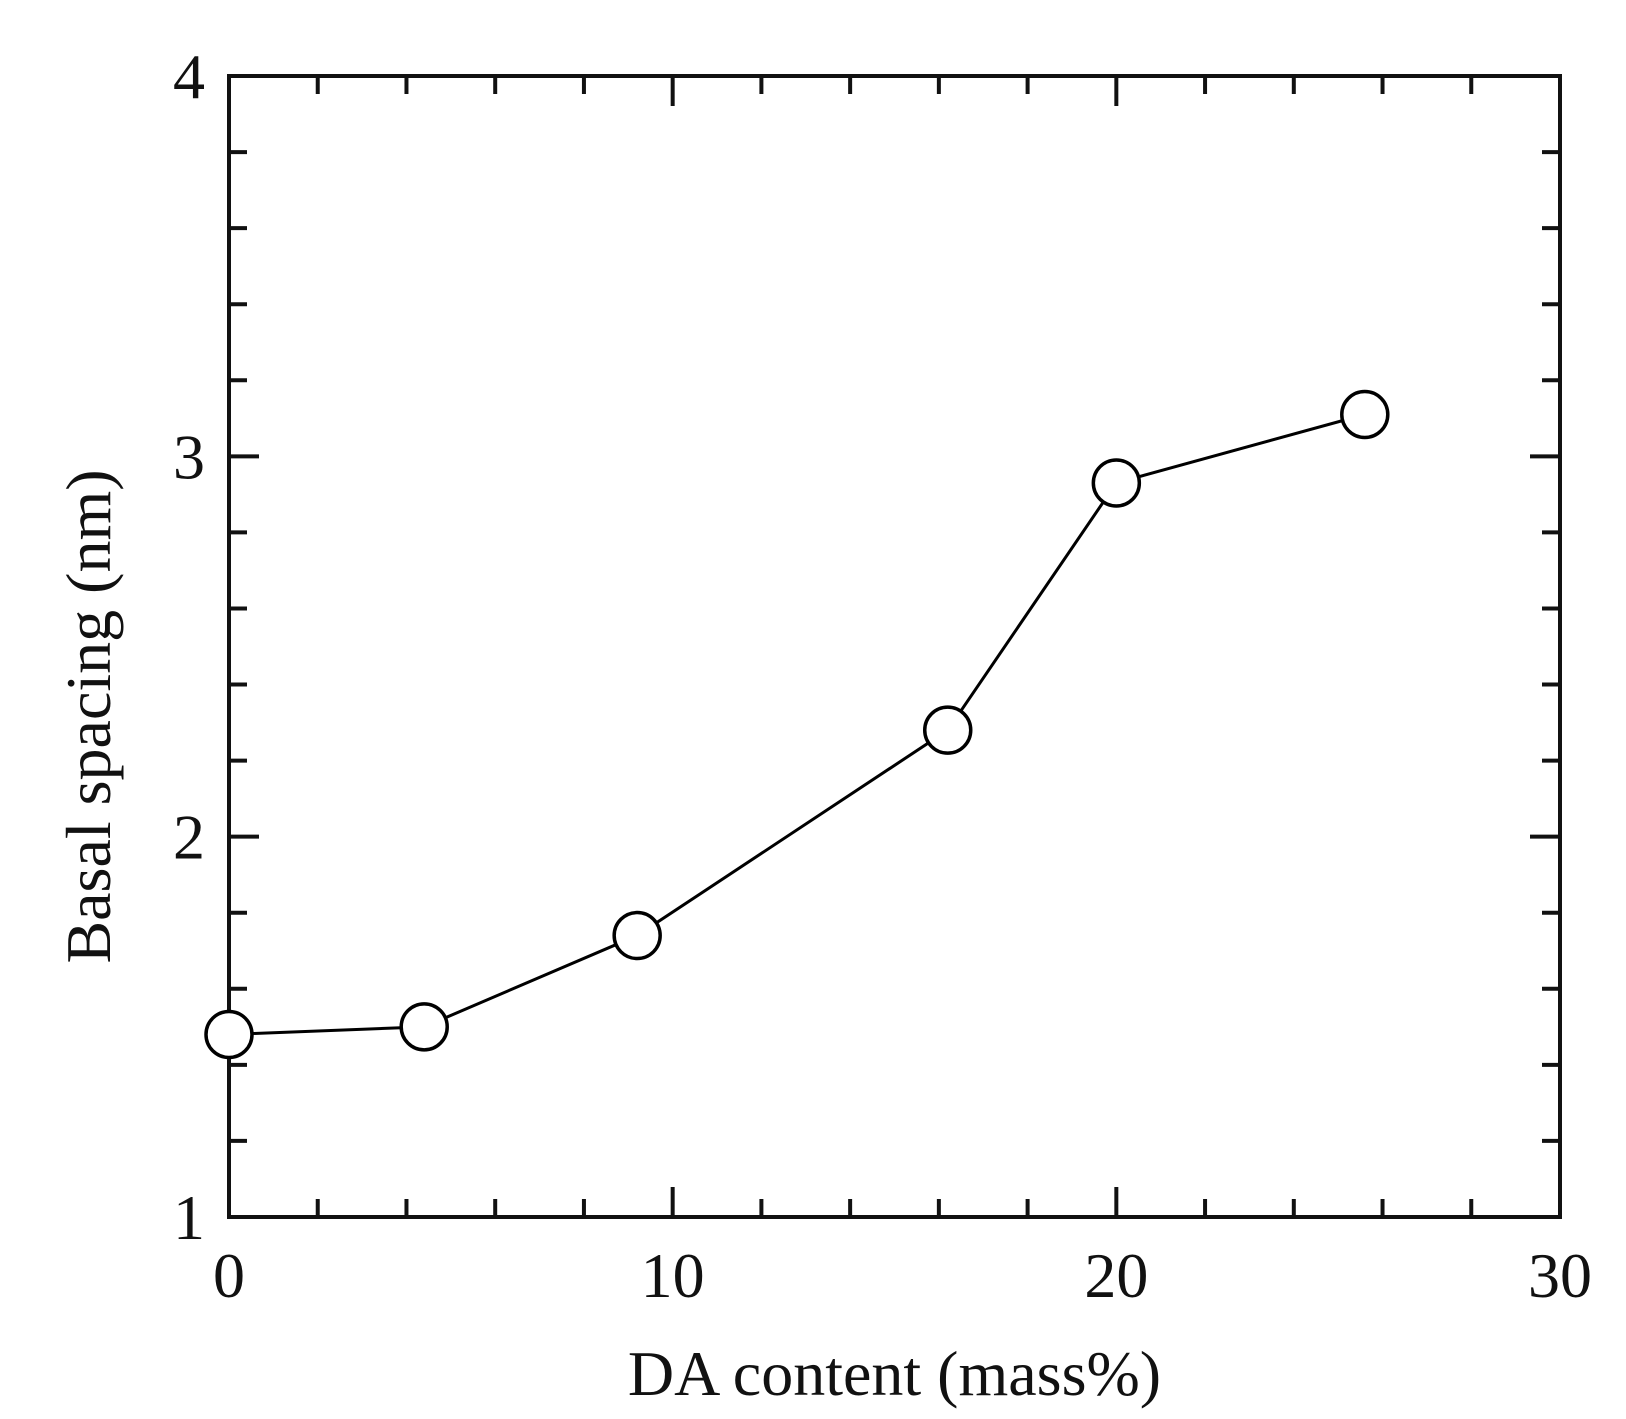 The image size is (1626, 1419). What do you see at coordinates (88, 716) in the screenshot?
I see `y-axis-title: Basal spacing (nm)` at bounding box center [88, 716].